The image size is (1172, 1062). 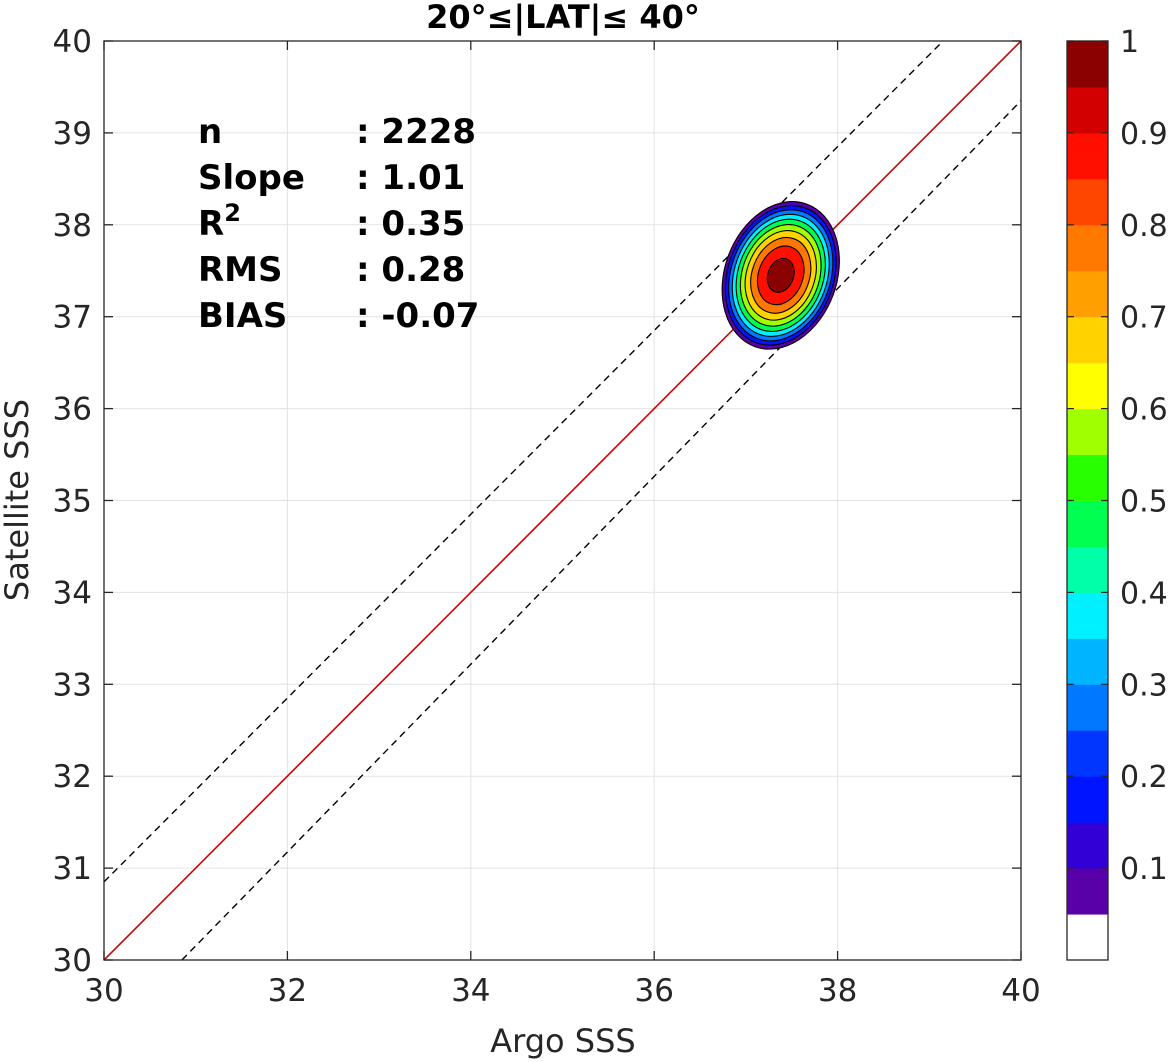 What do you see at coordinates (1144, 410) in the screenshot?
I see `colorbar-tick-label: 0.6` at bounding box center [1144, 410].